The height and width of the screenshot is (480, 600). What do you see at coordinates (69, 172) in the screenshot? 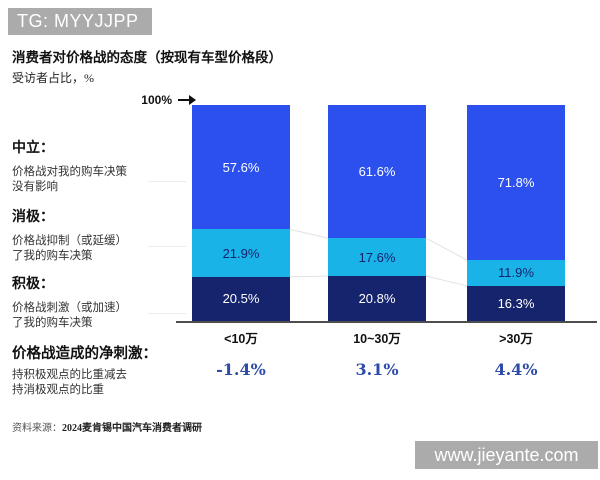
I see `legend-desc-line: 价格战对我的购车决策` at bounding box center [69, 172].